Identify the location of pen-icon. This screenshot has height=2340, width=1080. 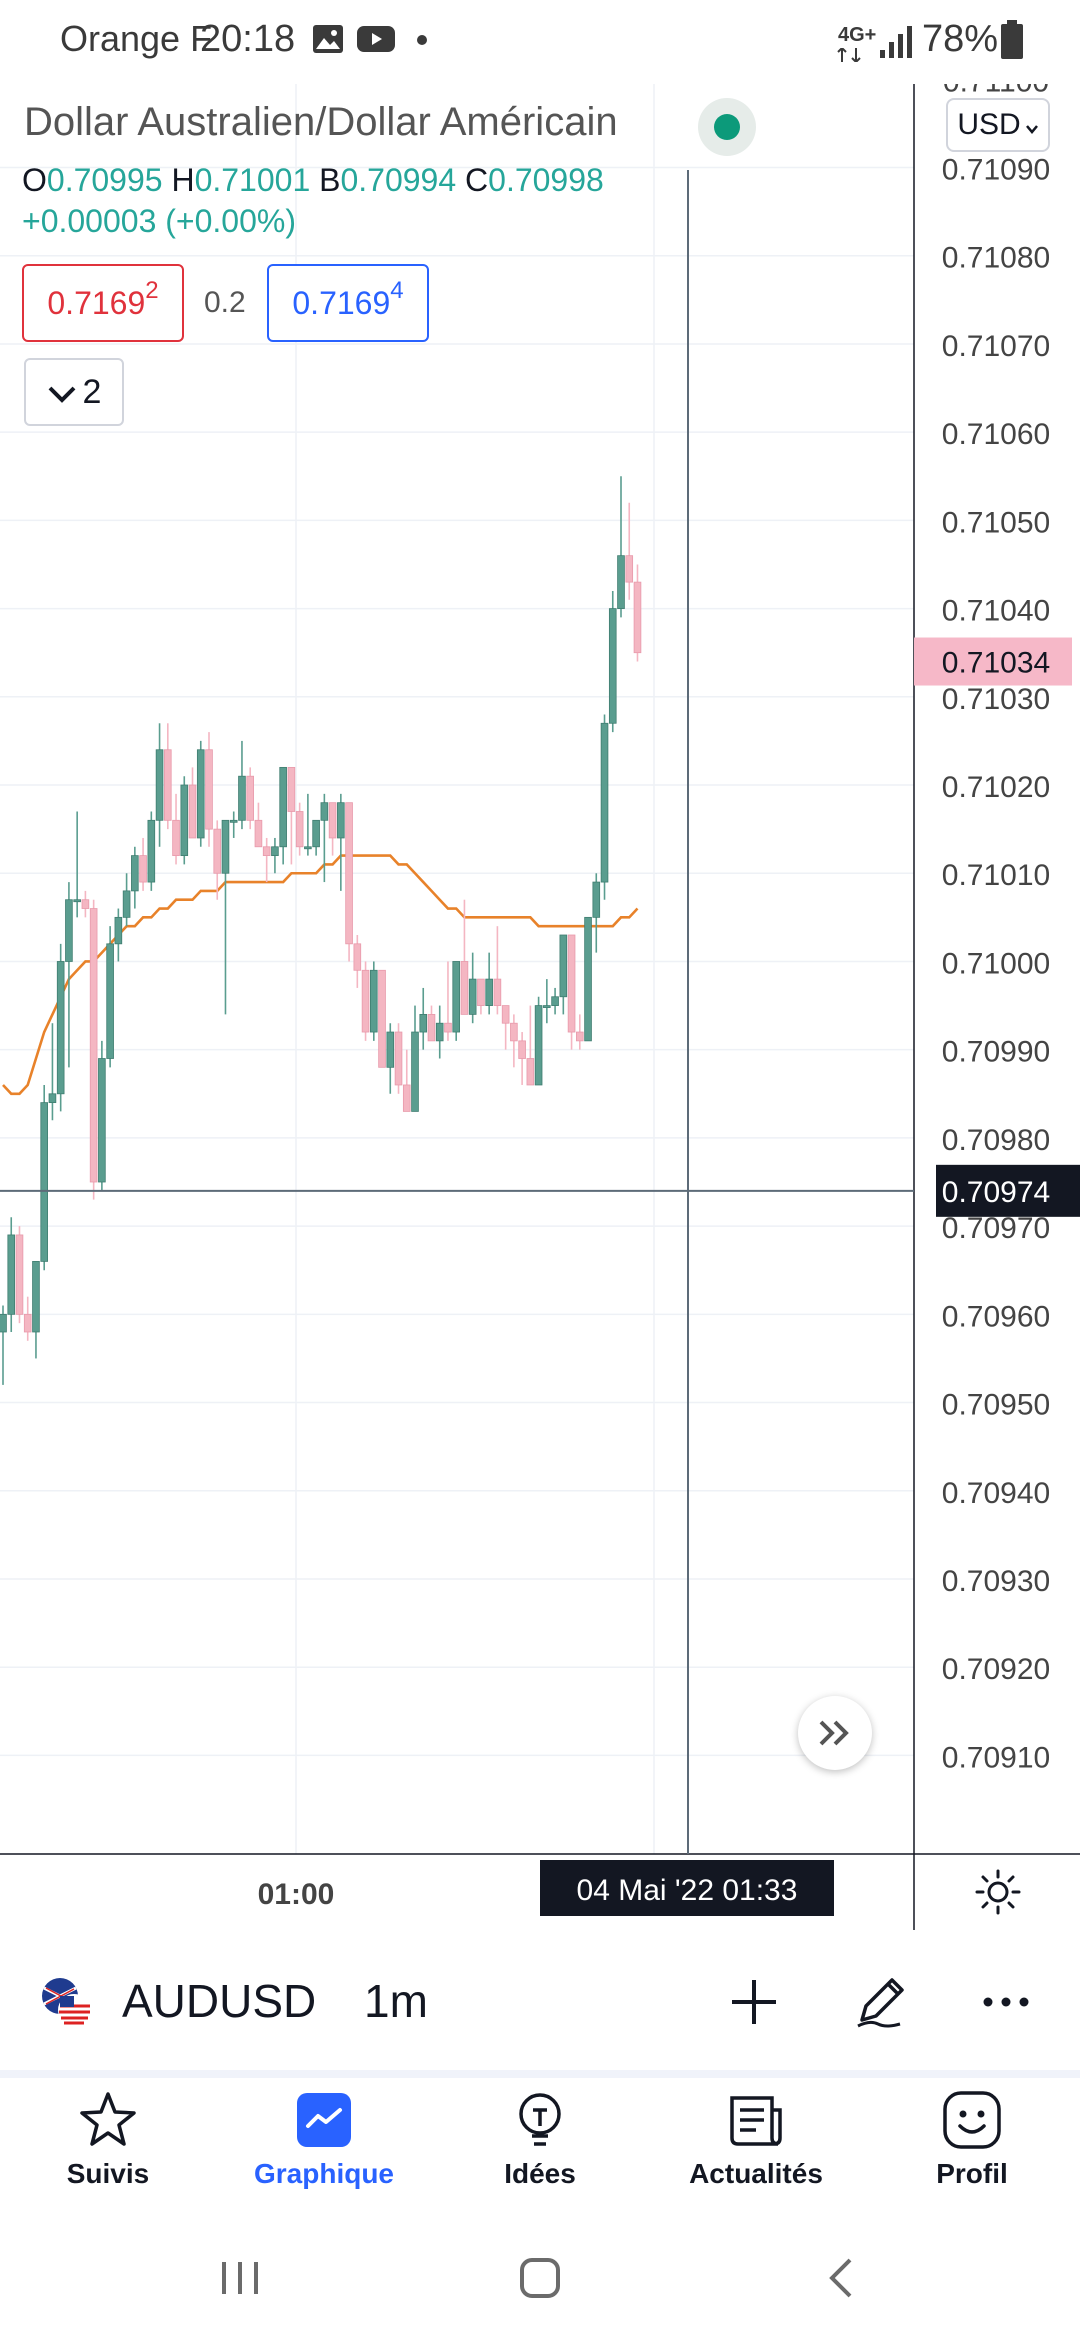
(880, 2002).